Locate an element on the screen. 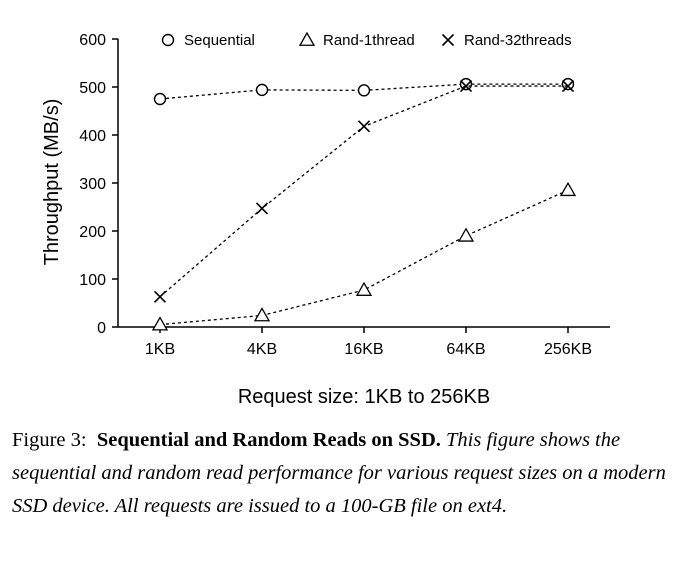  chart-legend: Sequential Rand-1thread Rand-32threads is located at coordinates (366, 40).